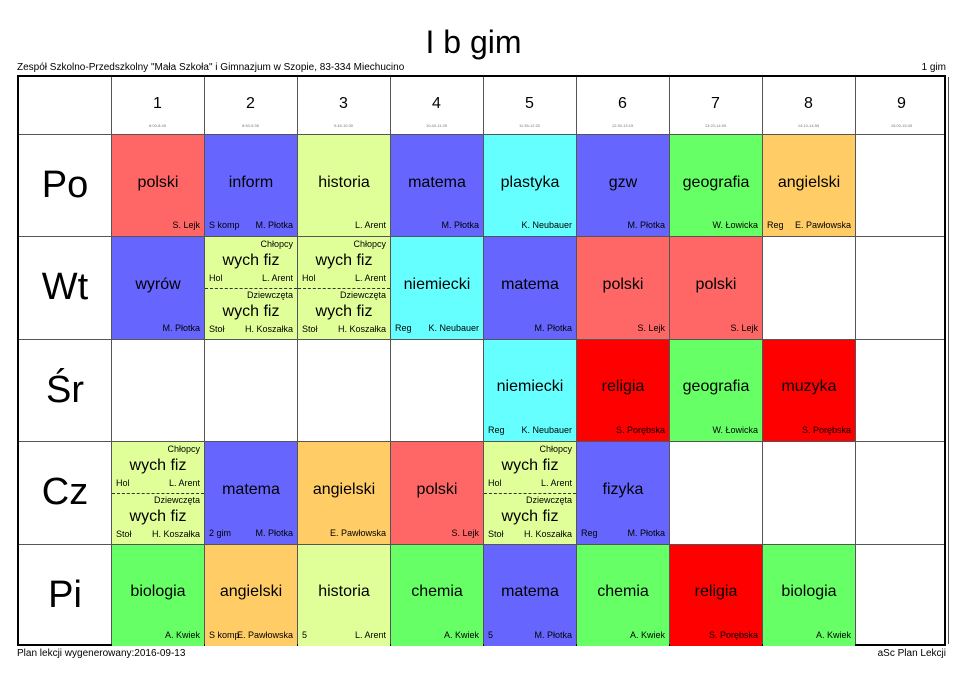 The height and width of the screenshot is (684, 963). What do you see at coordinates (623, 390) in the screenshot?
I see `lesson-cell: religia S. Porębska` at bounding box center [623, 390].